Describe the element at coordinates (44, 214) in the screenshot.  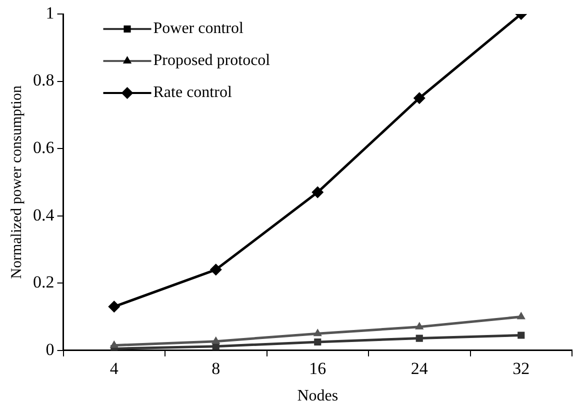
I see `y-tick-label: 0.4` at that location.